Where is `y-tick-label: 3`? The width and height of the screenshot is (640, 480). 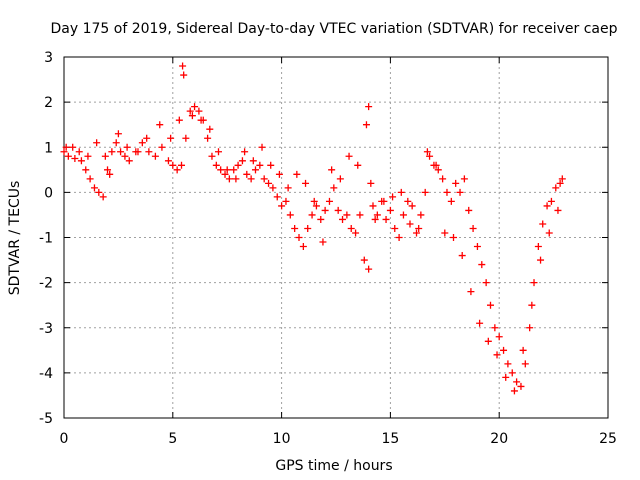 y-tick-label: 3 is located at coordinates (48, 58).